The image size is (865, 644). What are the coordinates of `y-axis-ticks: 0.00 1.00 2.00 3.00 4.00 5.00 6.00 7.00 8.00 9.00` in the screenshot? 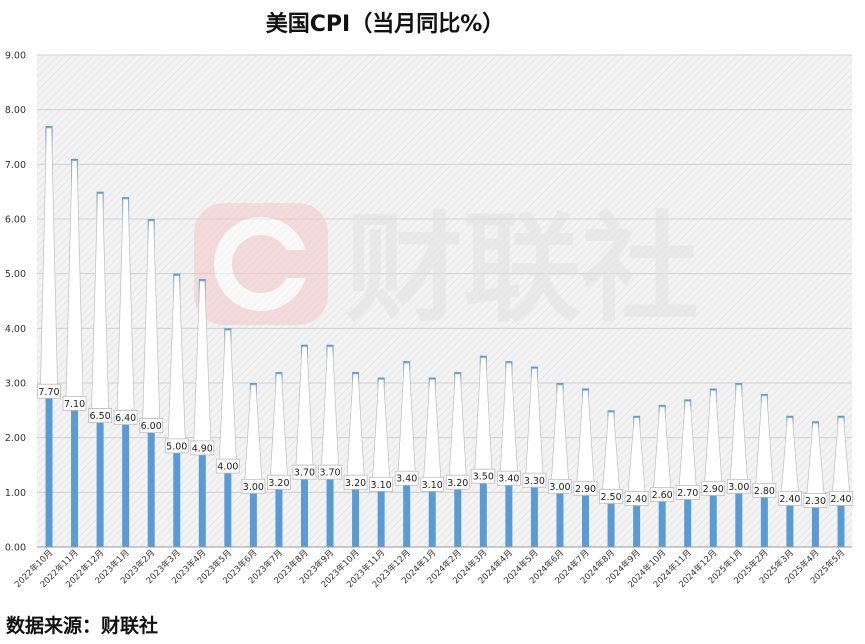 It's located at (15, 302).